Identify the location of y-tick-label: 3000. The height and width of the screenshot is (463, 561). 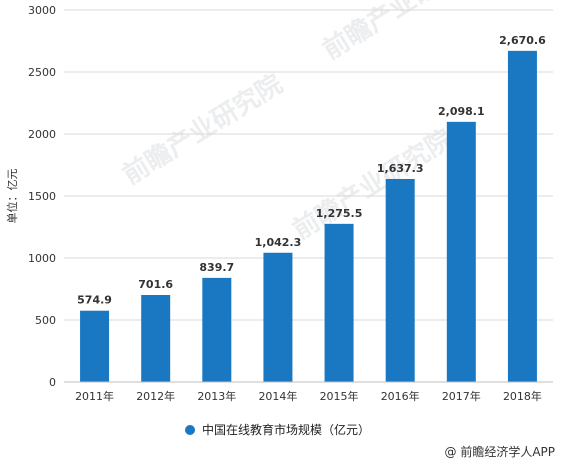
(42, 10).